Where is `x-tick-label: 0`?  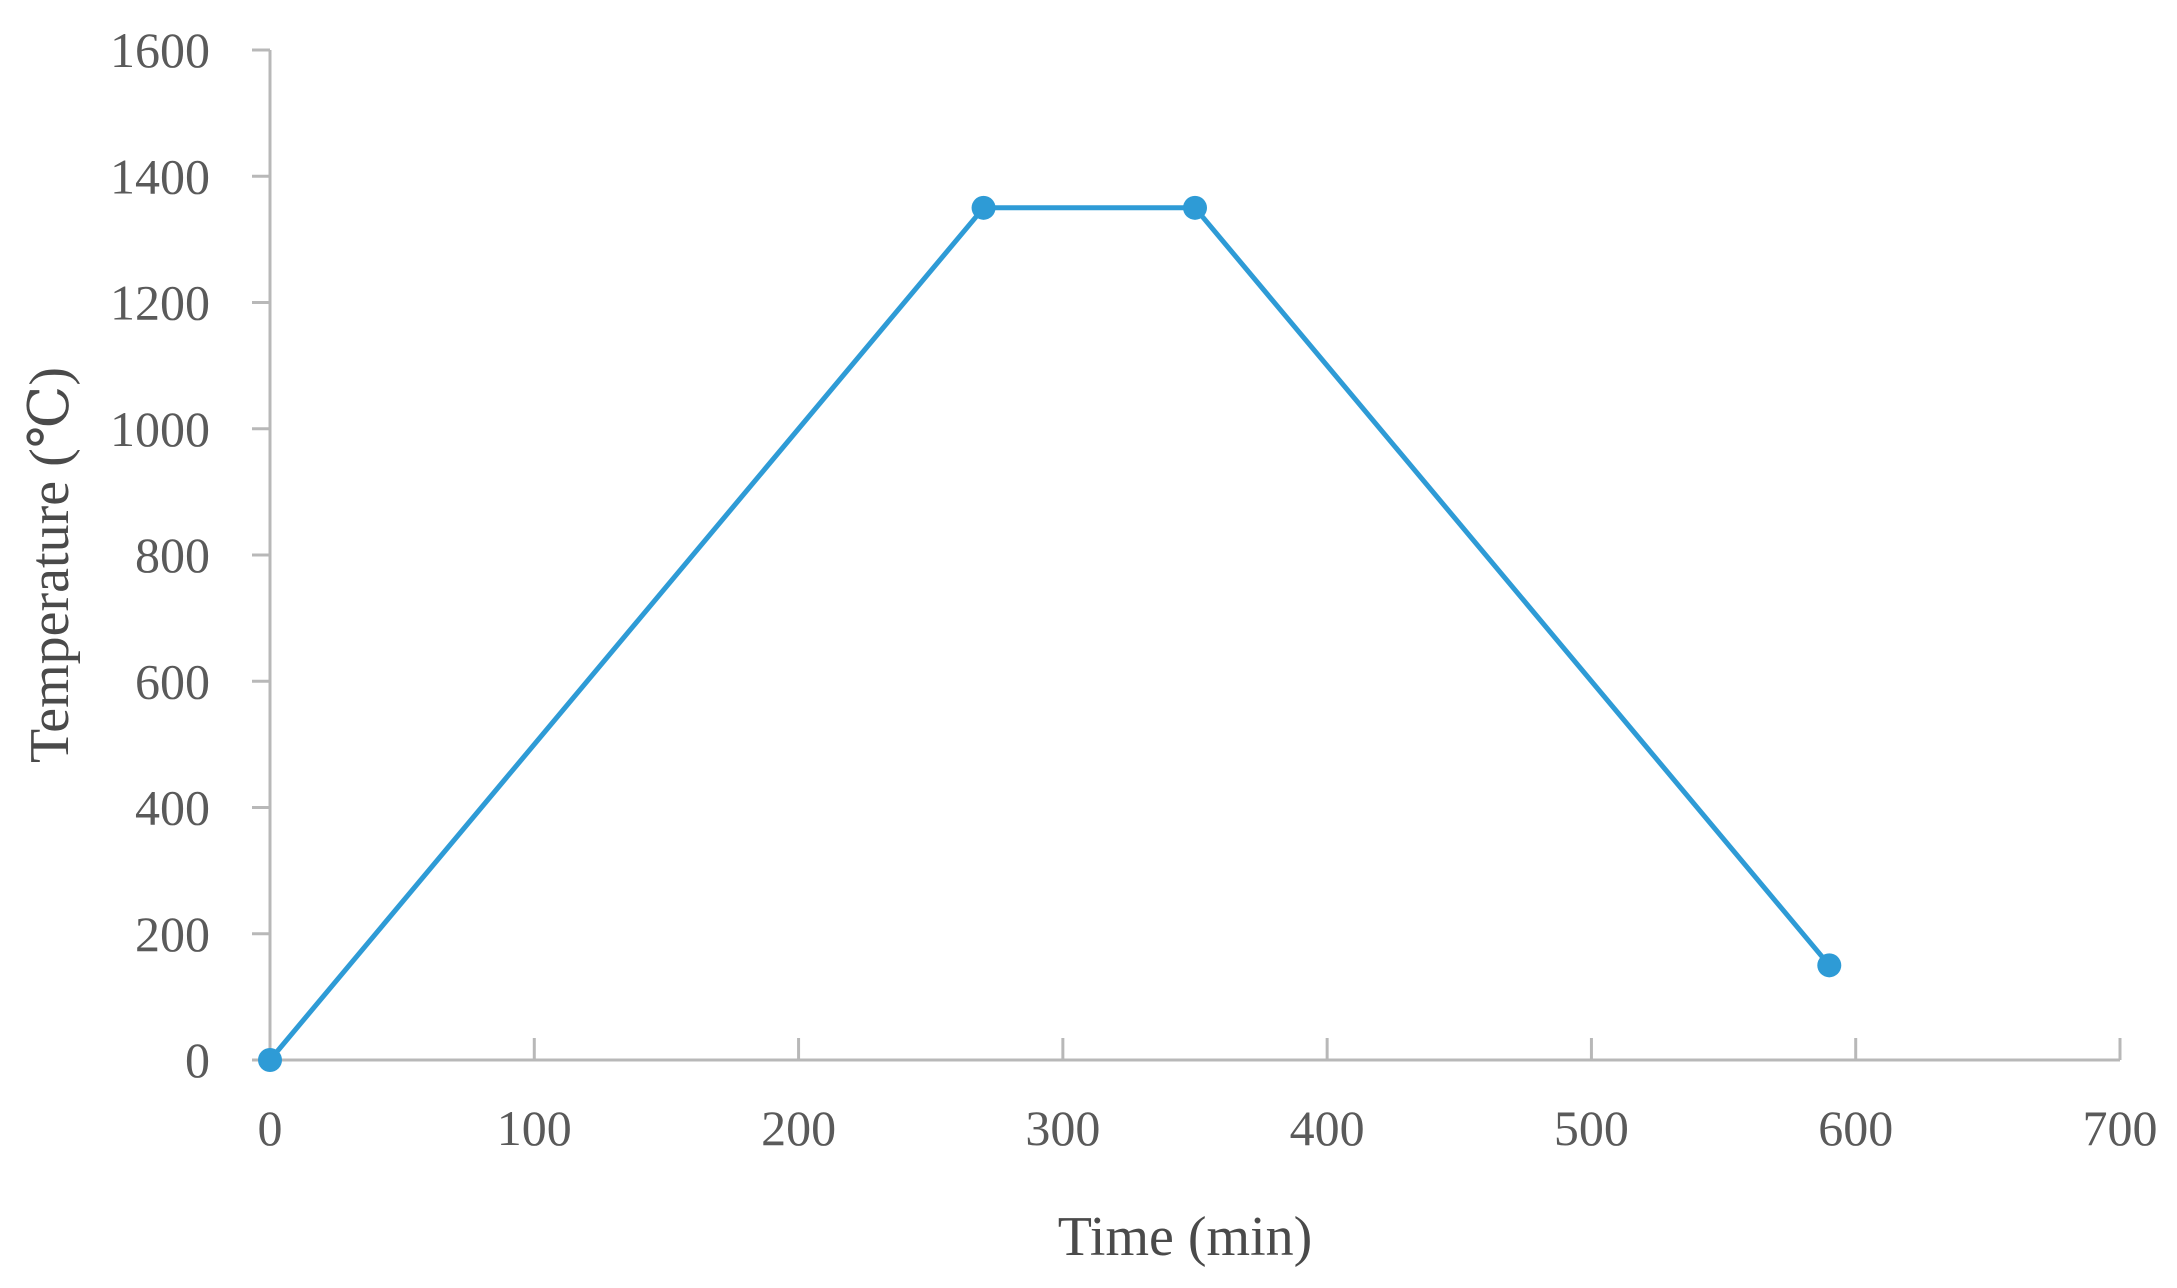 x-tick-label: 0 is located at coordinates (270, 1128).